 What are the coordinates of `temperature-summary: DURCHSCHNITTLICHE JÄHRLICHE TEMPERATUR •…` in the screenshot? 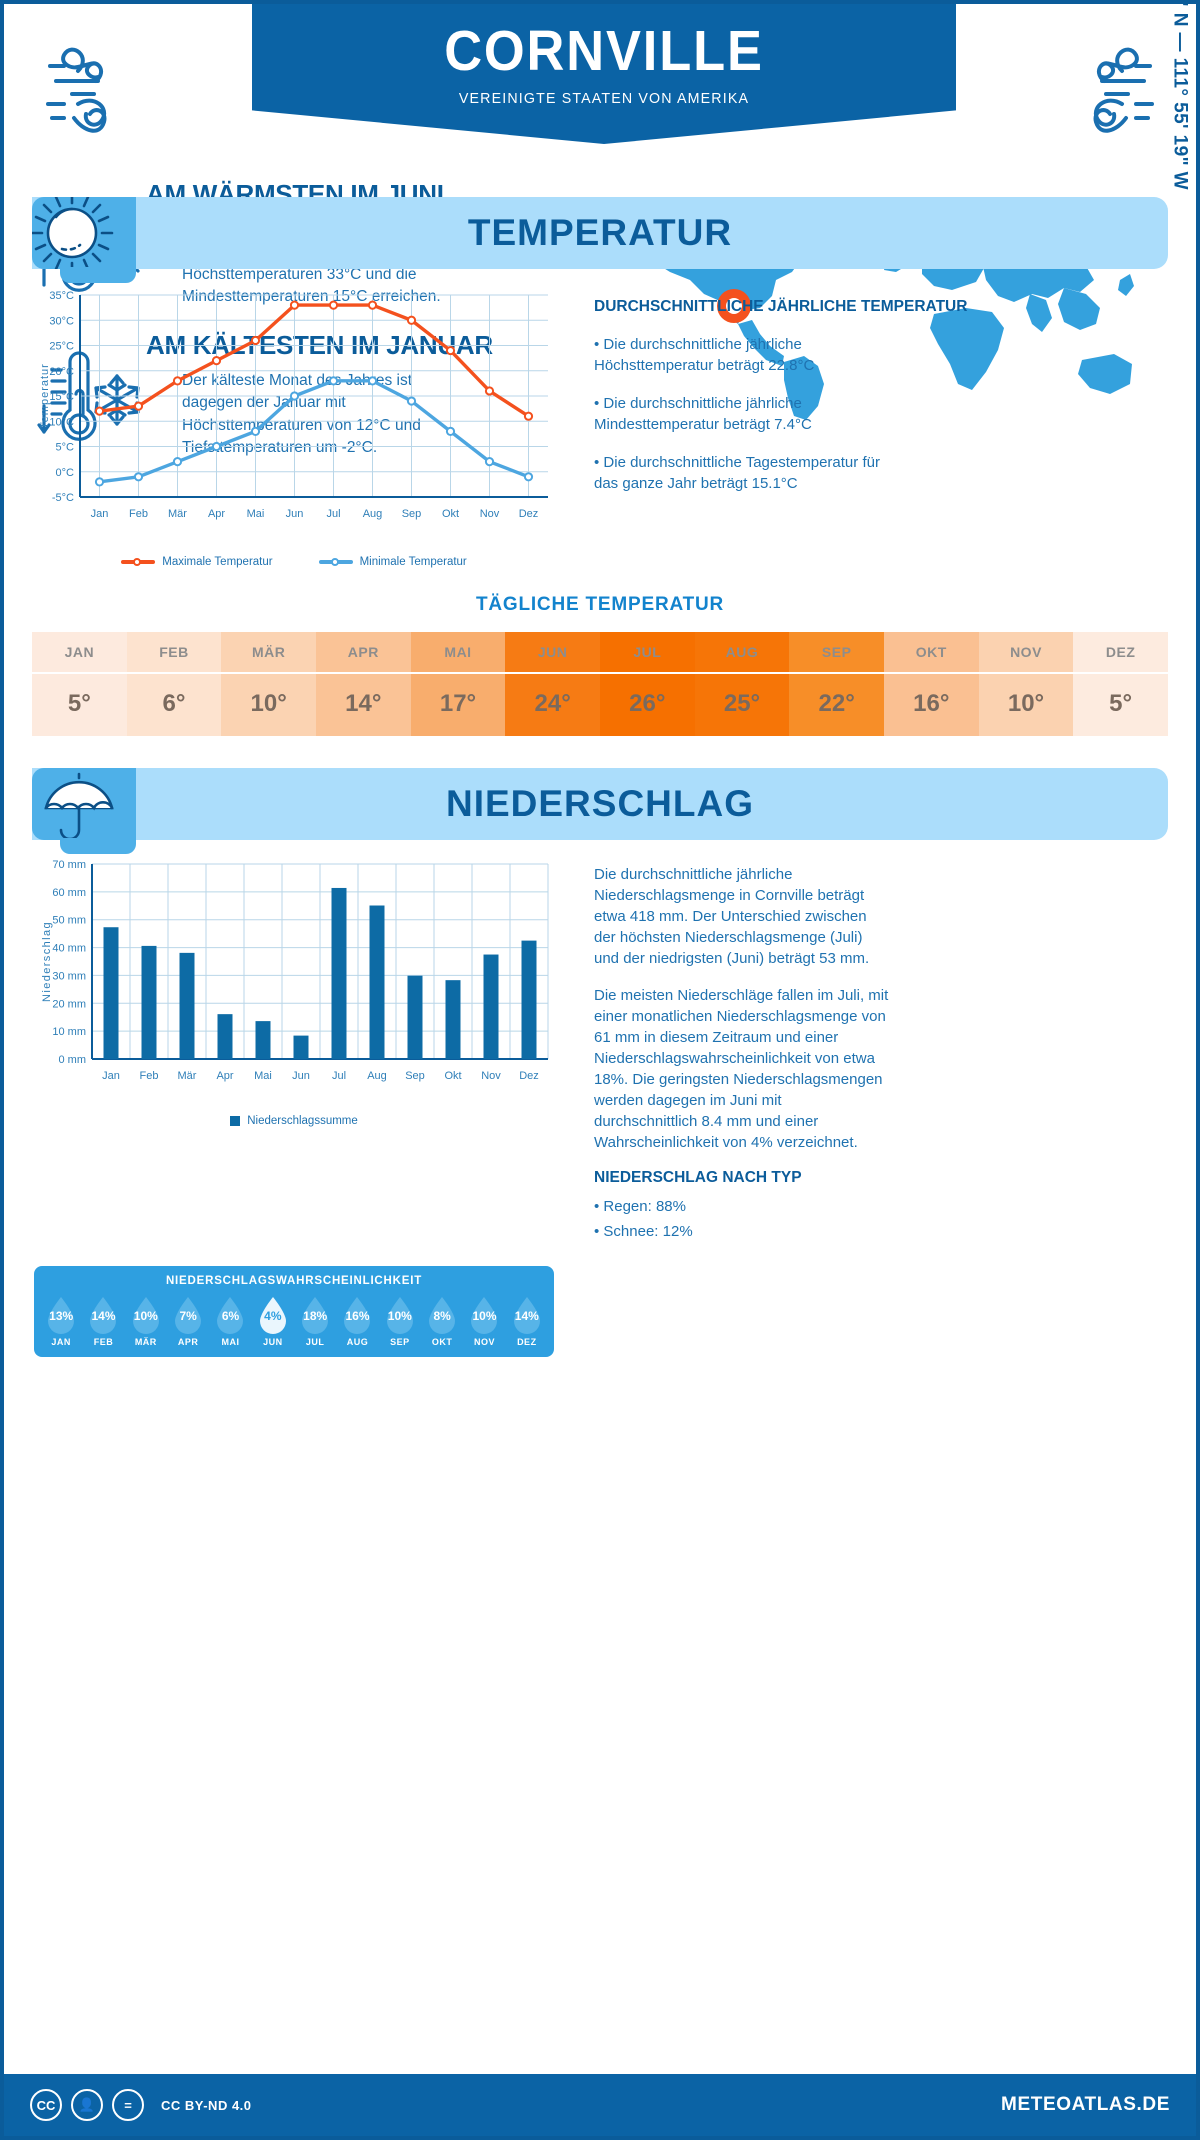 It's located at (860, 426).